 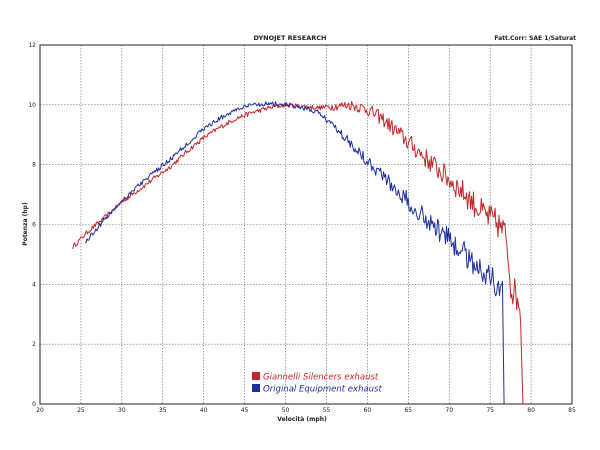 What do you see at coordinates (408, 410) in the screenshot?
I see `x-tick-65: 65` at bounding box center [408, 410].